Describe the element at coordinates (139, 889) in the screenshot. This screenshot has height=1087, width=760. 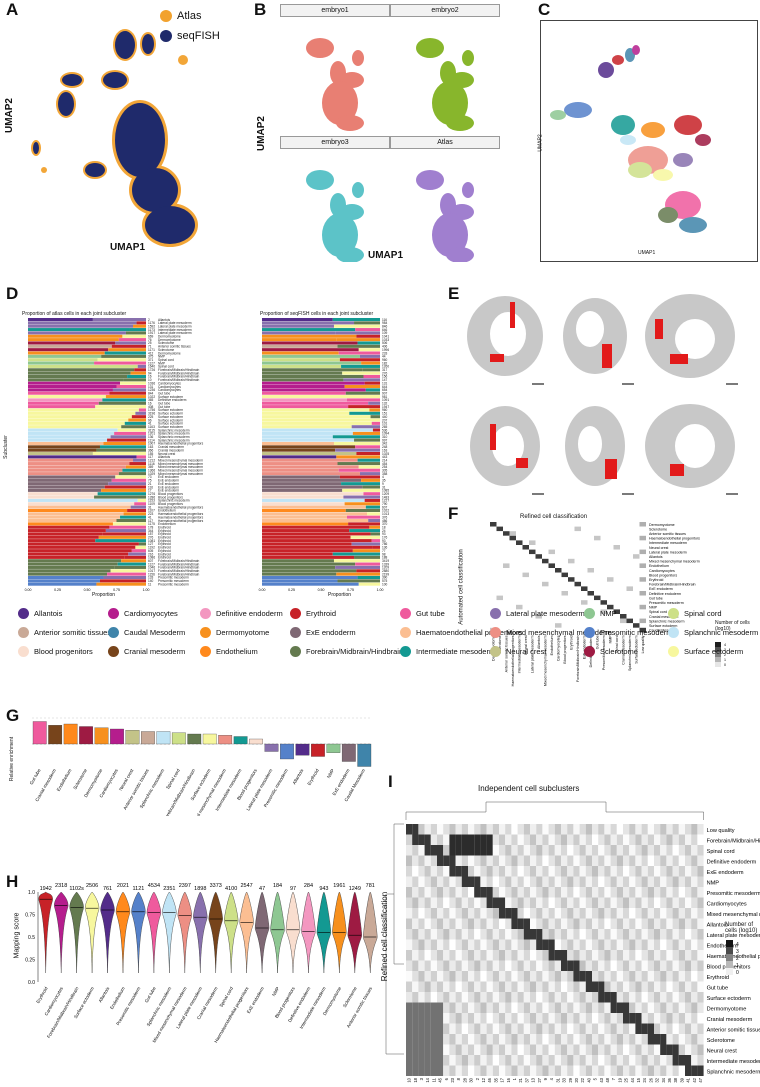
I see `count-label: 1121` at that location.